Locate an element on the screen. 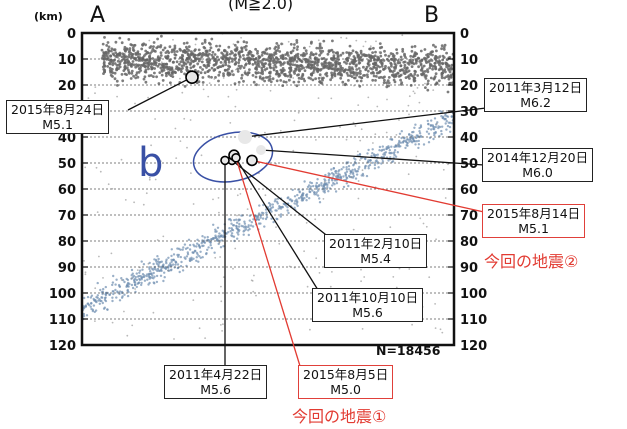  annotation-2015-08-24: 2015年8月24日 M5.1 is located at coordinates (58, 117).